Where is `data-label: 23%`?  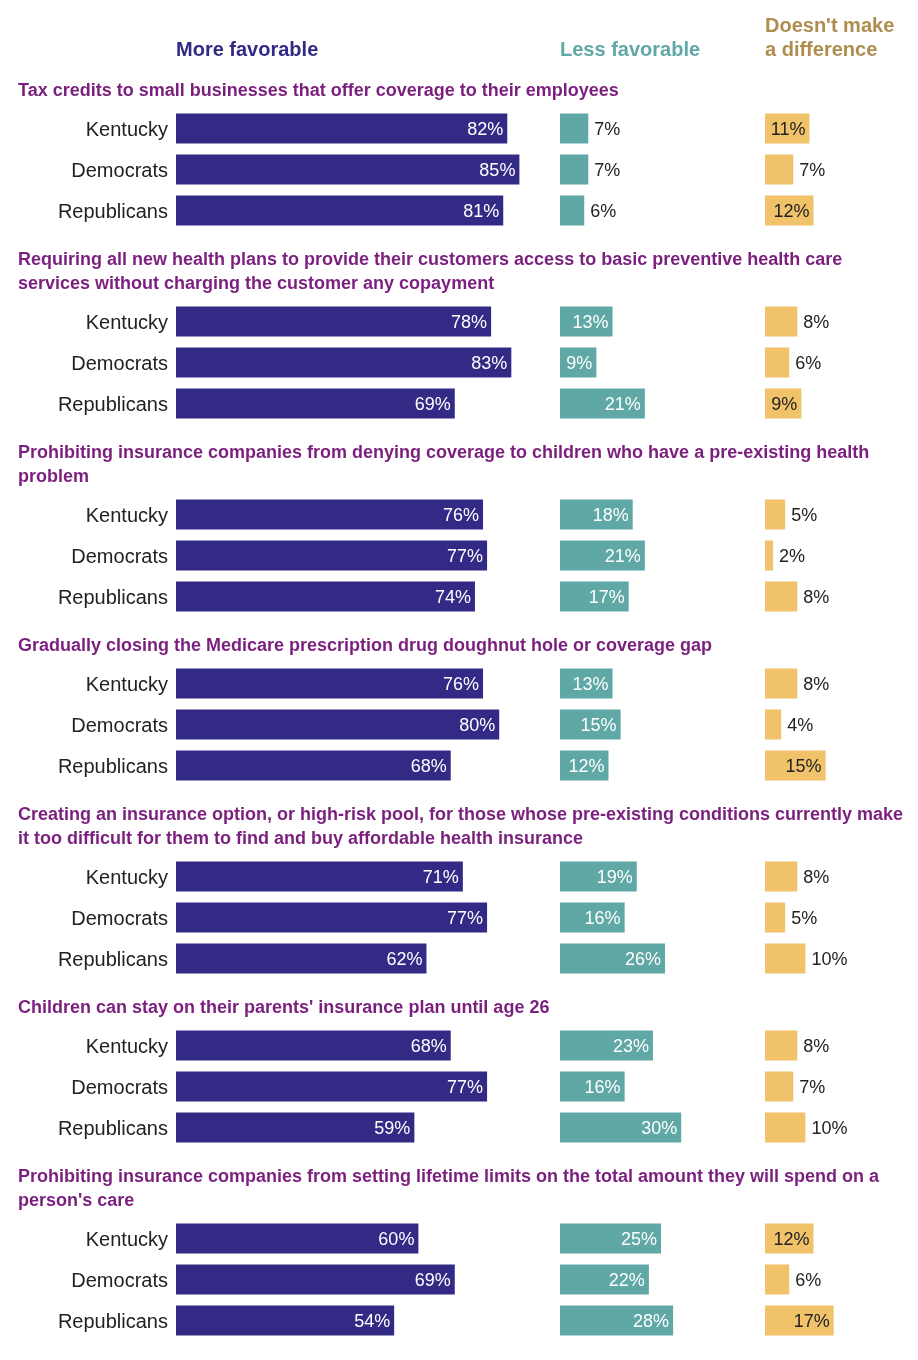
data-label: 23% is located at coordinates (630, 1045).